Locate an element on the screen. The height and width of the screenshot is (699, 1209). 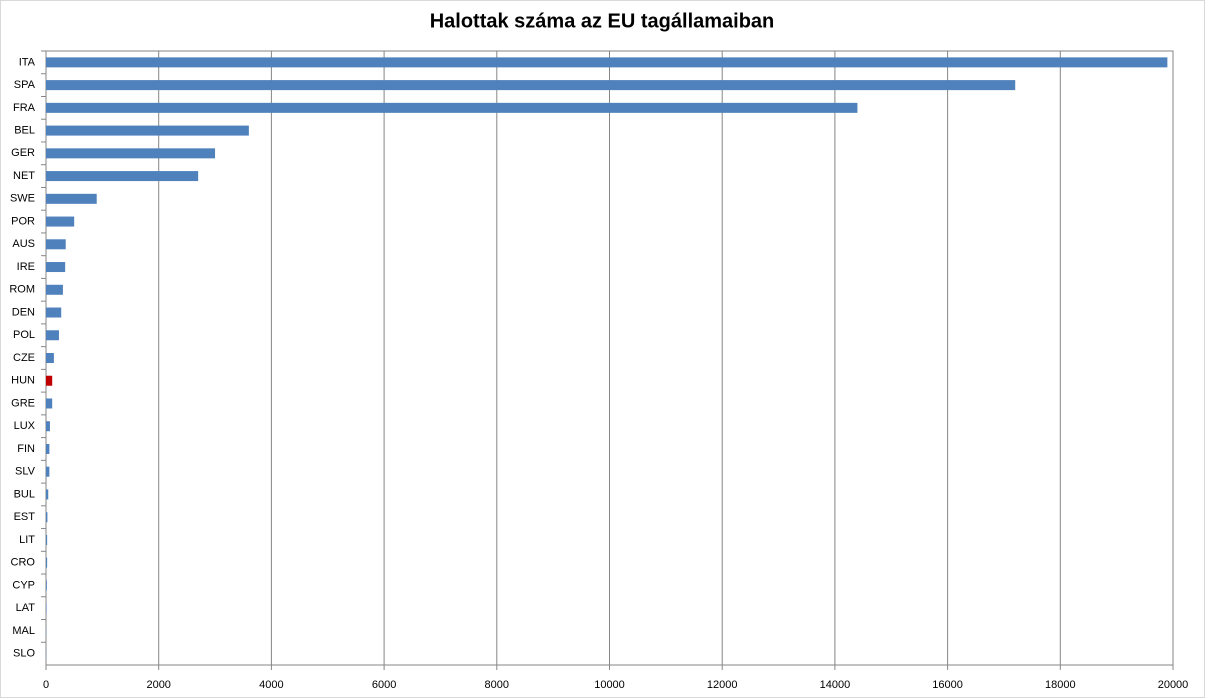
y-tick-label: FIN is located at coordinates (26, 449).